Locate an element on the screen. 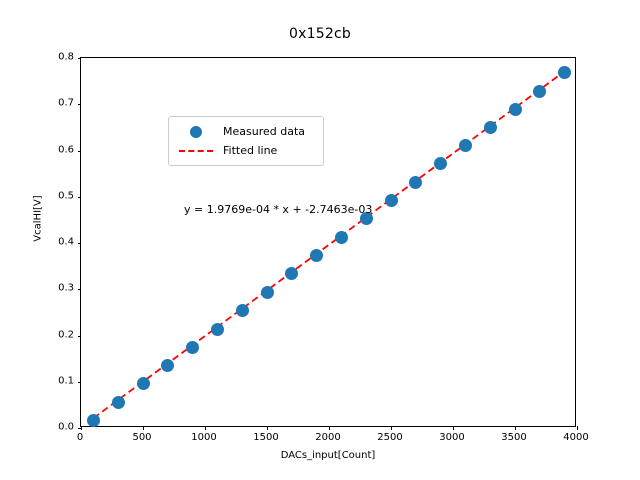 The image size is (640, 480). y-tick-label: 0.5 is located at coordinates (66, 196).